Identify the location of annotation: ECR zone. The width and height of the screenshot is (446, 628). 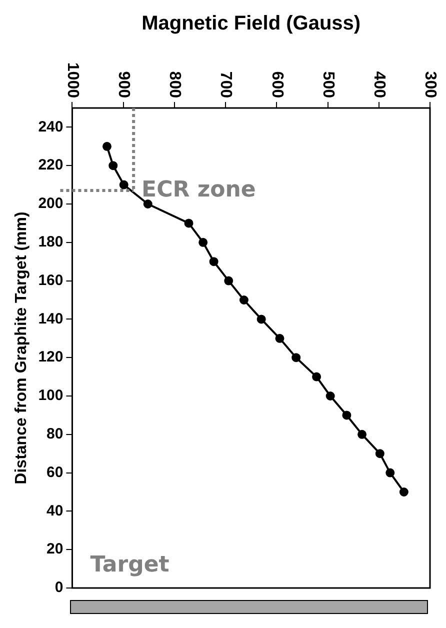
(199, 189).